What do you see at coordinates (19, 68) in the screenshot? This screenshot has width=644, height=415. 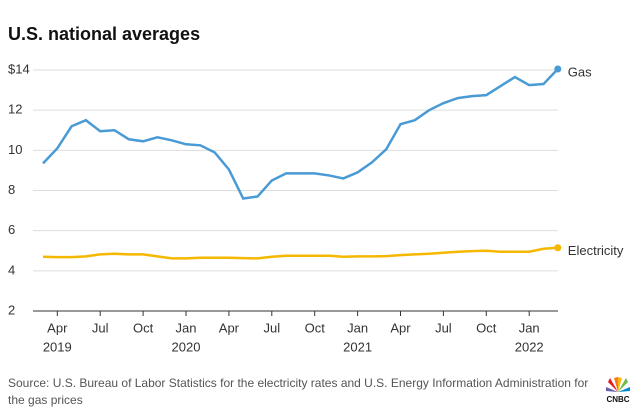 I see `y-tick-label: $14` at bounding box center [19, 68].